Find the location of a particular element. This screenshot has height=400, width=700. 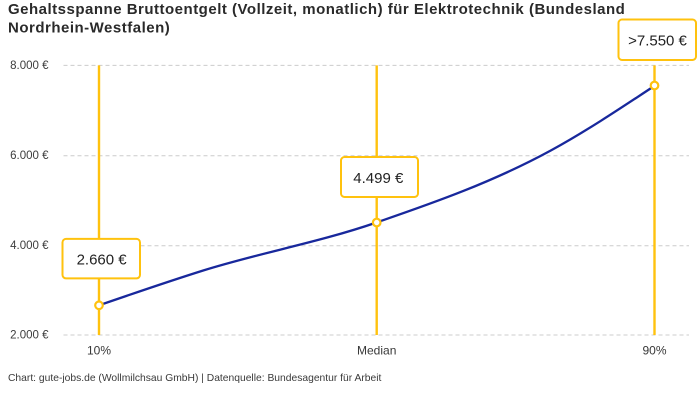

svg-text: 2.660 € is located at coordinates (102, 260).